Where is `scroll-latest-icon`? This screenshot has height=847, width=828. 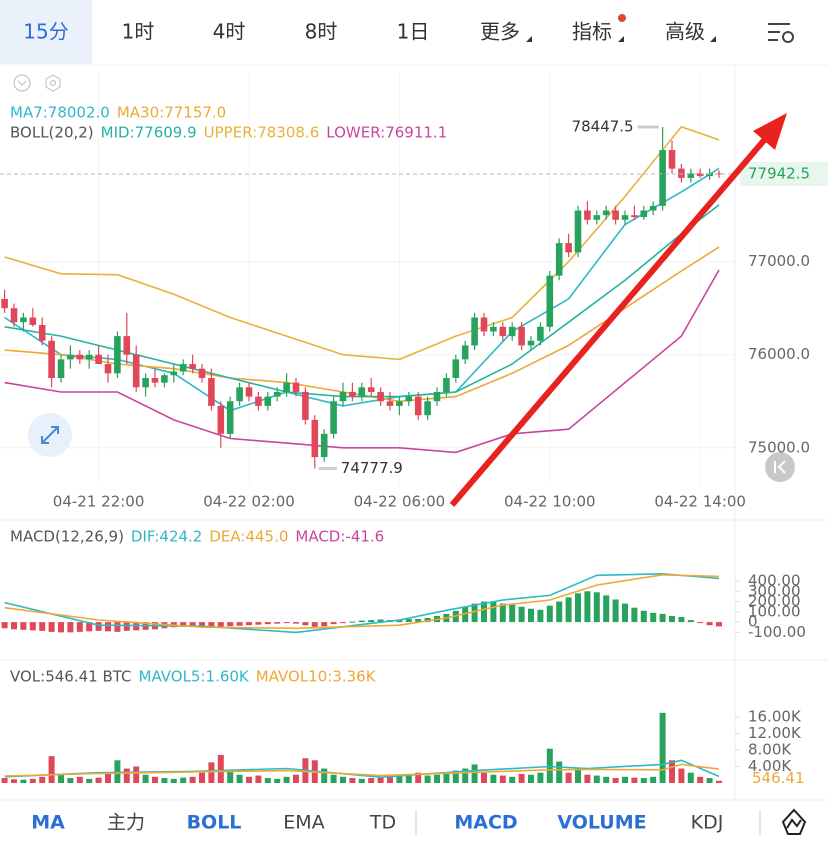 scroll-latest-icon is located at coordinates (780, 467).